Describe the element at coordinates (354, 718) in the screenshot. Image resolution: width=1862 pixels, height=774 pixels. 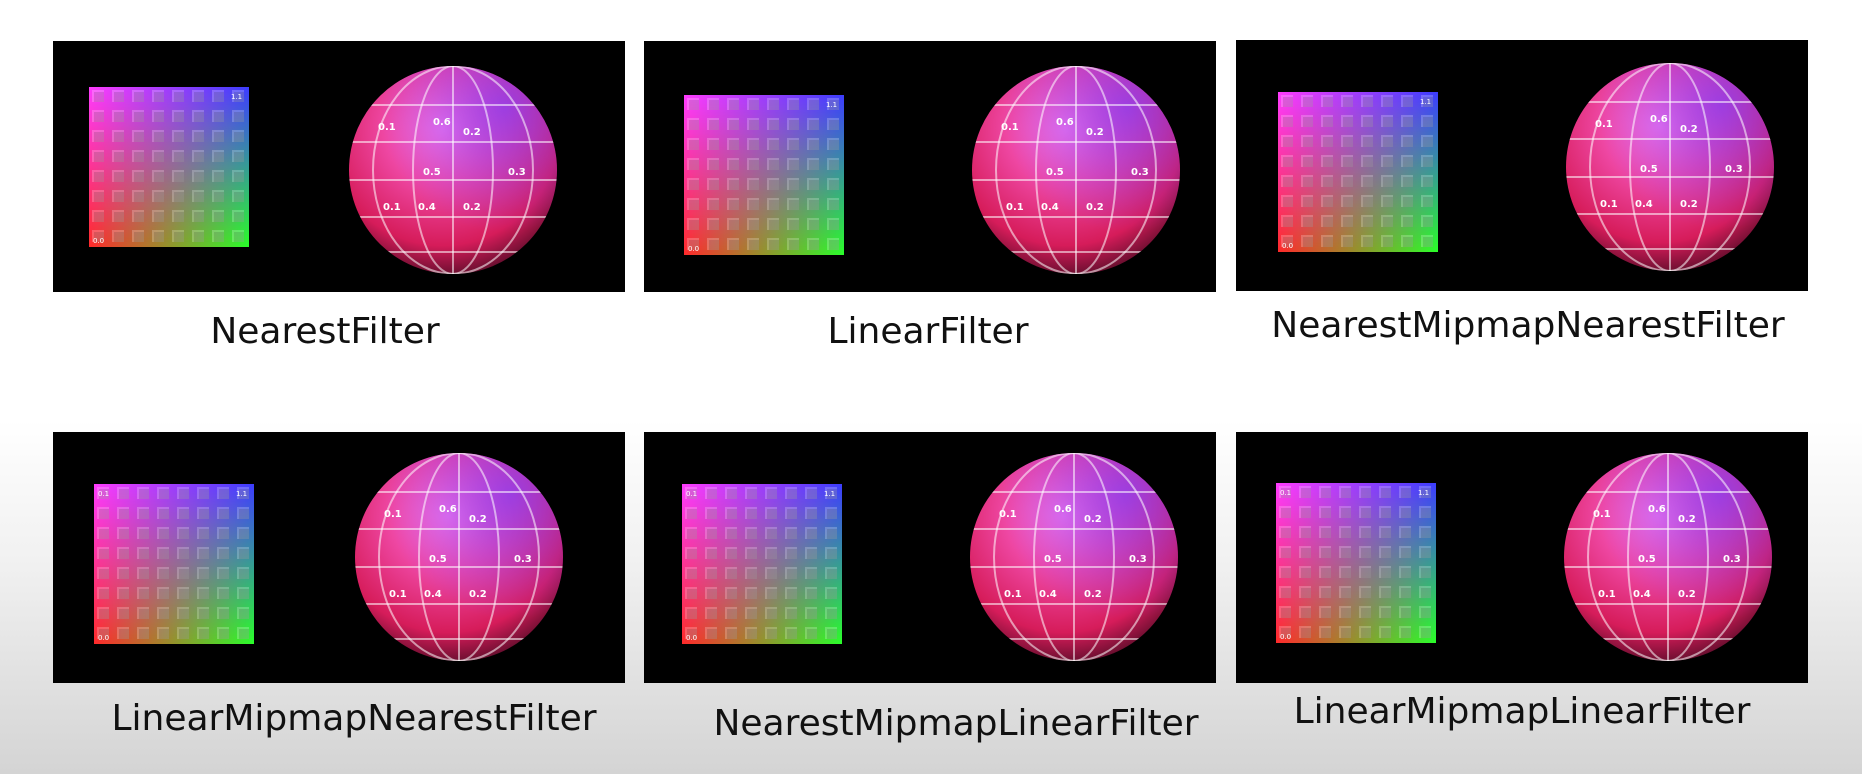
I see `linear-mipmap-nearest-filter-label: LinearMipmapNearestFilter` at that location.